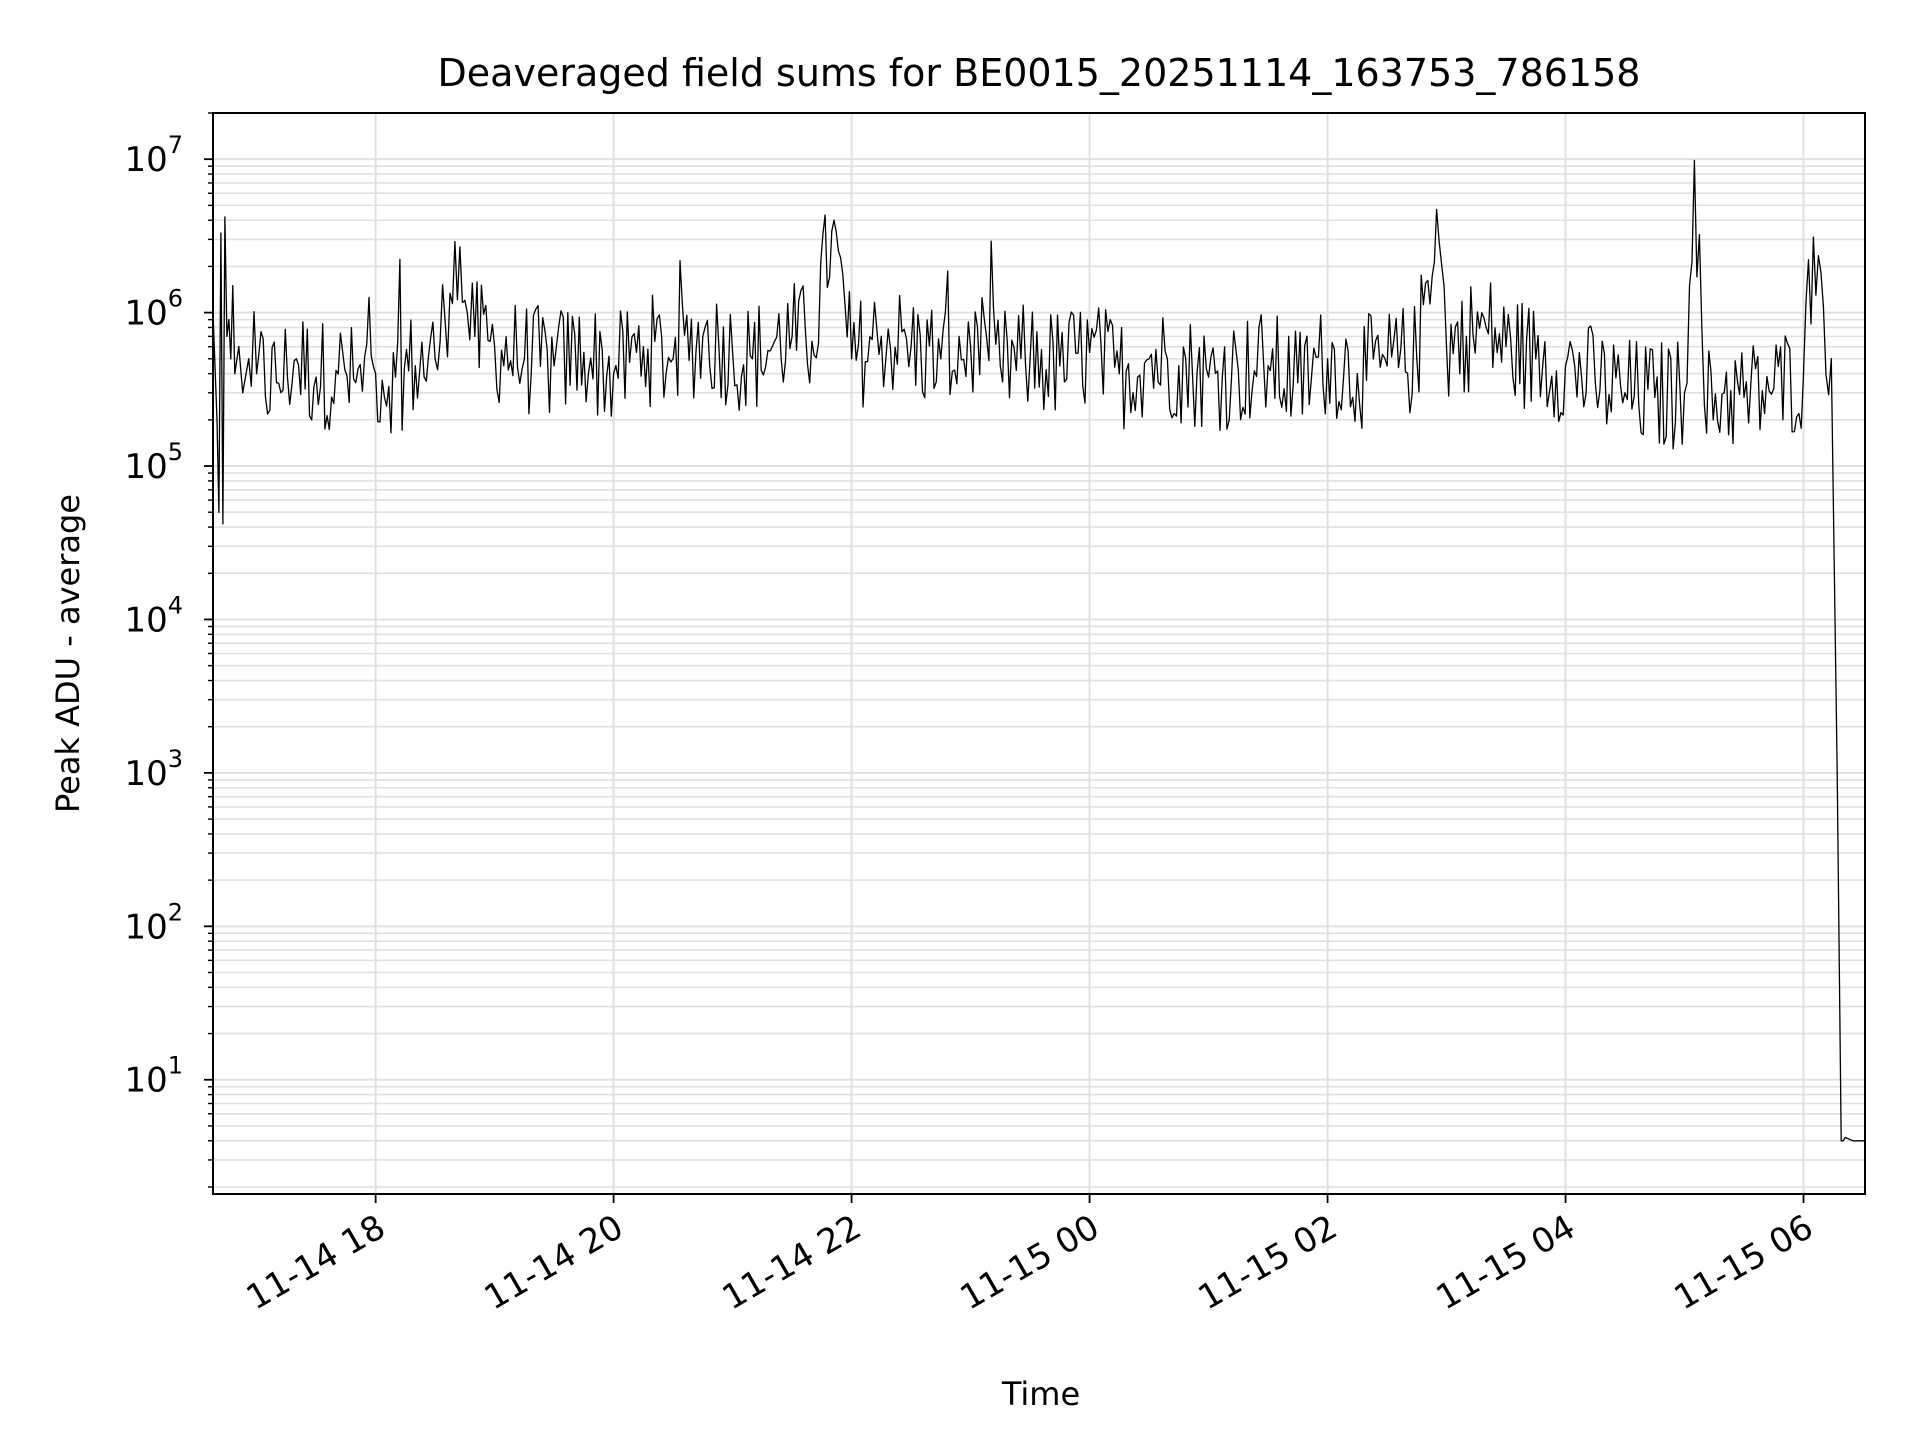  I want to click on y-tick-label-exponent: 2, so click(175, 912).